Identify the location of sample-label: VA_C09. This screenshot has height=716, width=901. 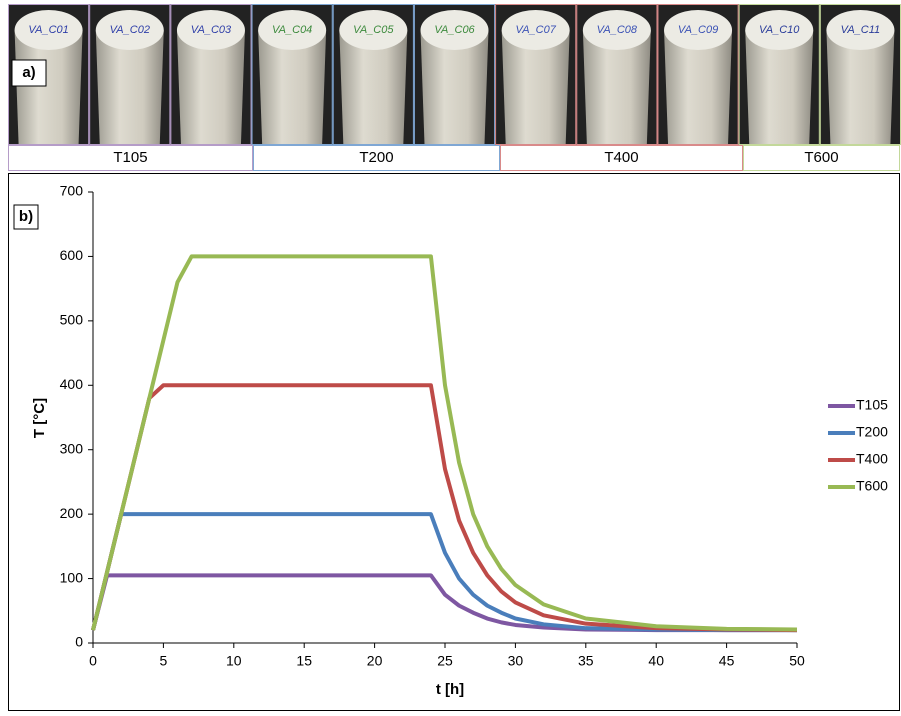
(698, 30).